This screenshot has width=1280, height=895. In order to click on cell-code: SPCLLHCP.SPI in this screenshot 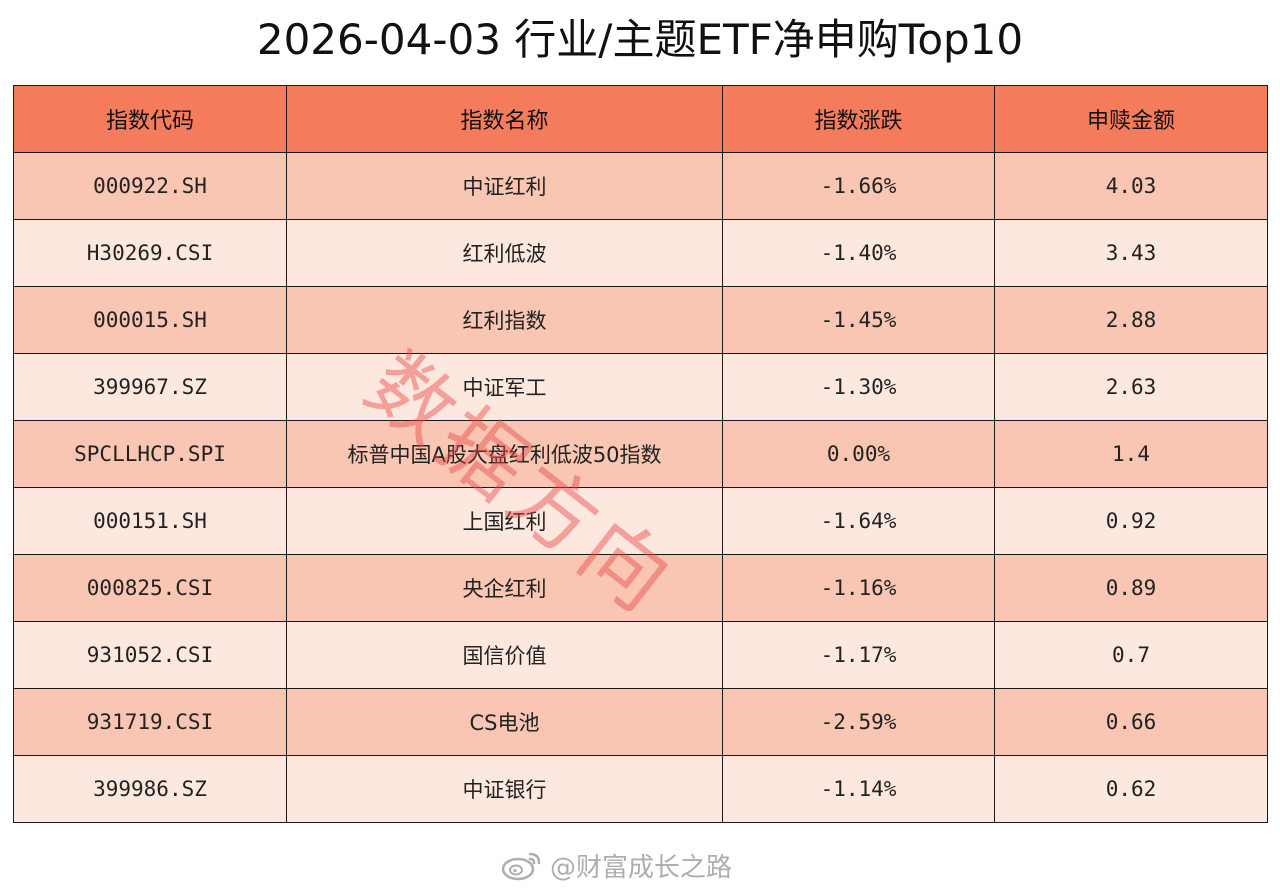, I will do `click(150, 454)`.